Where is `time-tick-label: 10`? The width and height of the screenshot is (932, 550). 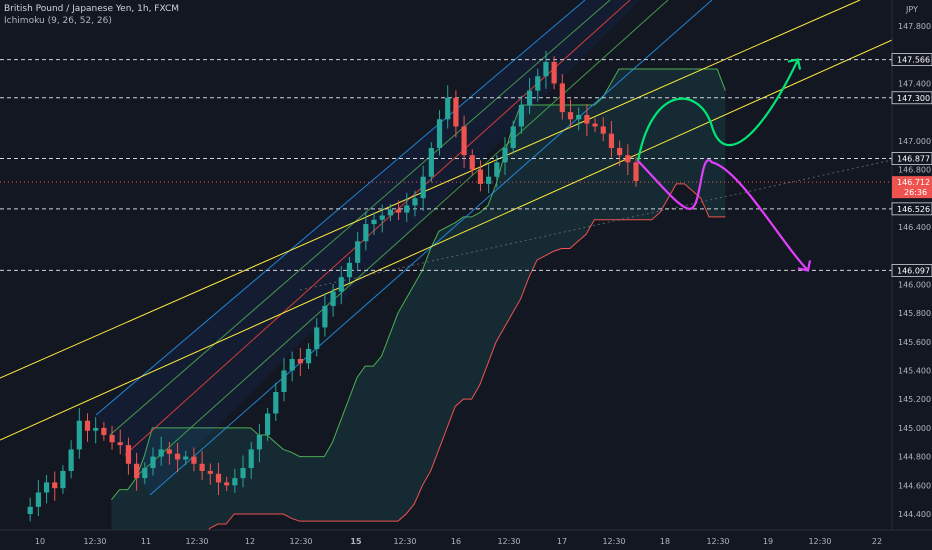 time-tick-label: 10 is located at coordinates (40, 541).